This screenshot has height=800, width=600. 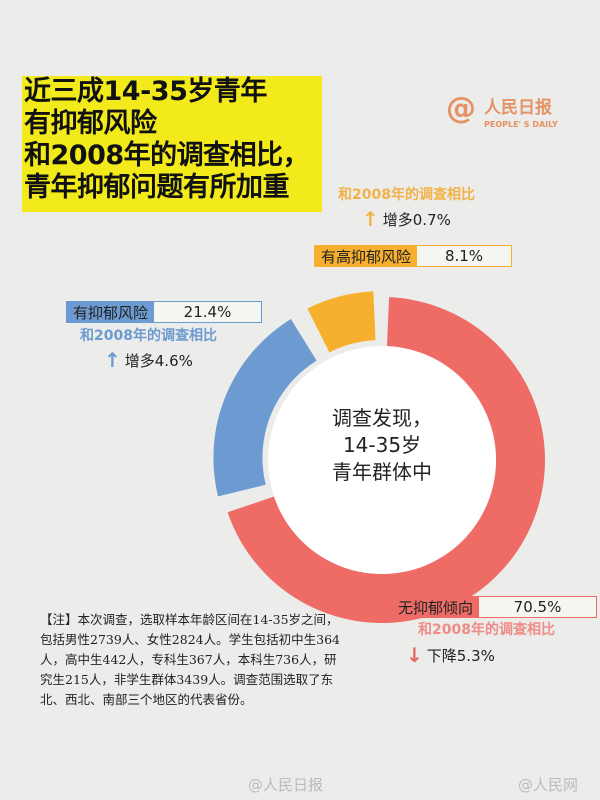 I want to click on high-compare-caption: 和2008年的调查相比, so click(x=406, y=195).